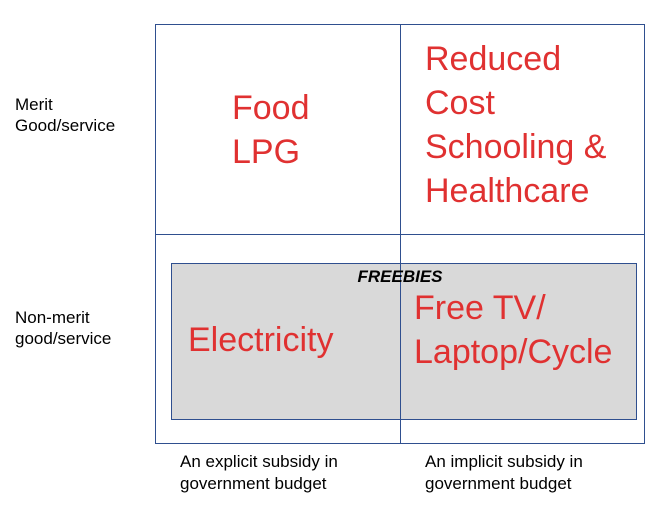  I want to click on grid-horizontal-divider, so click(400, 234).